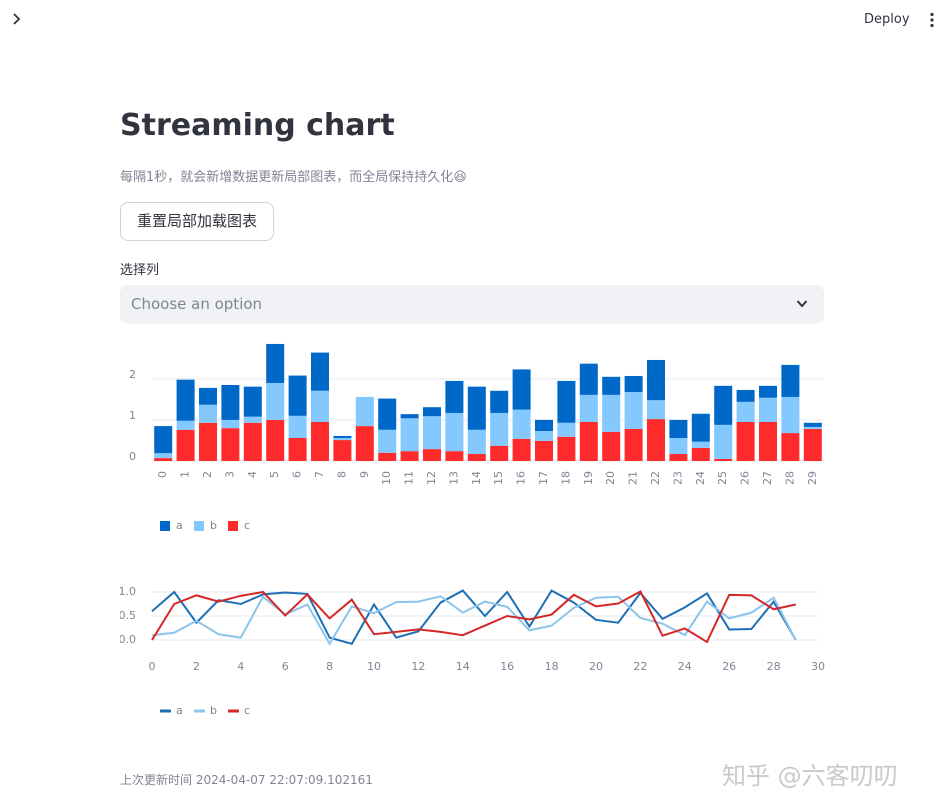 The width and height of the screenshot is (949, 811). What do you see at coordinates (633, 478) in the screenshot?
I see `x-tick-label: 21` at bounding box center [633, 478].